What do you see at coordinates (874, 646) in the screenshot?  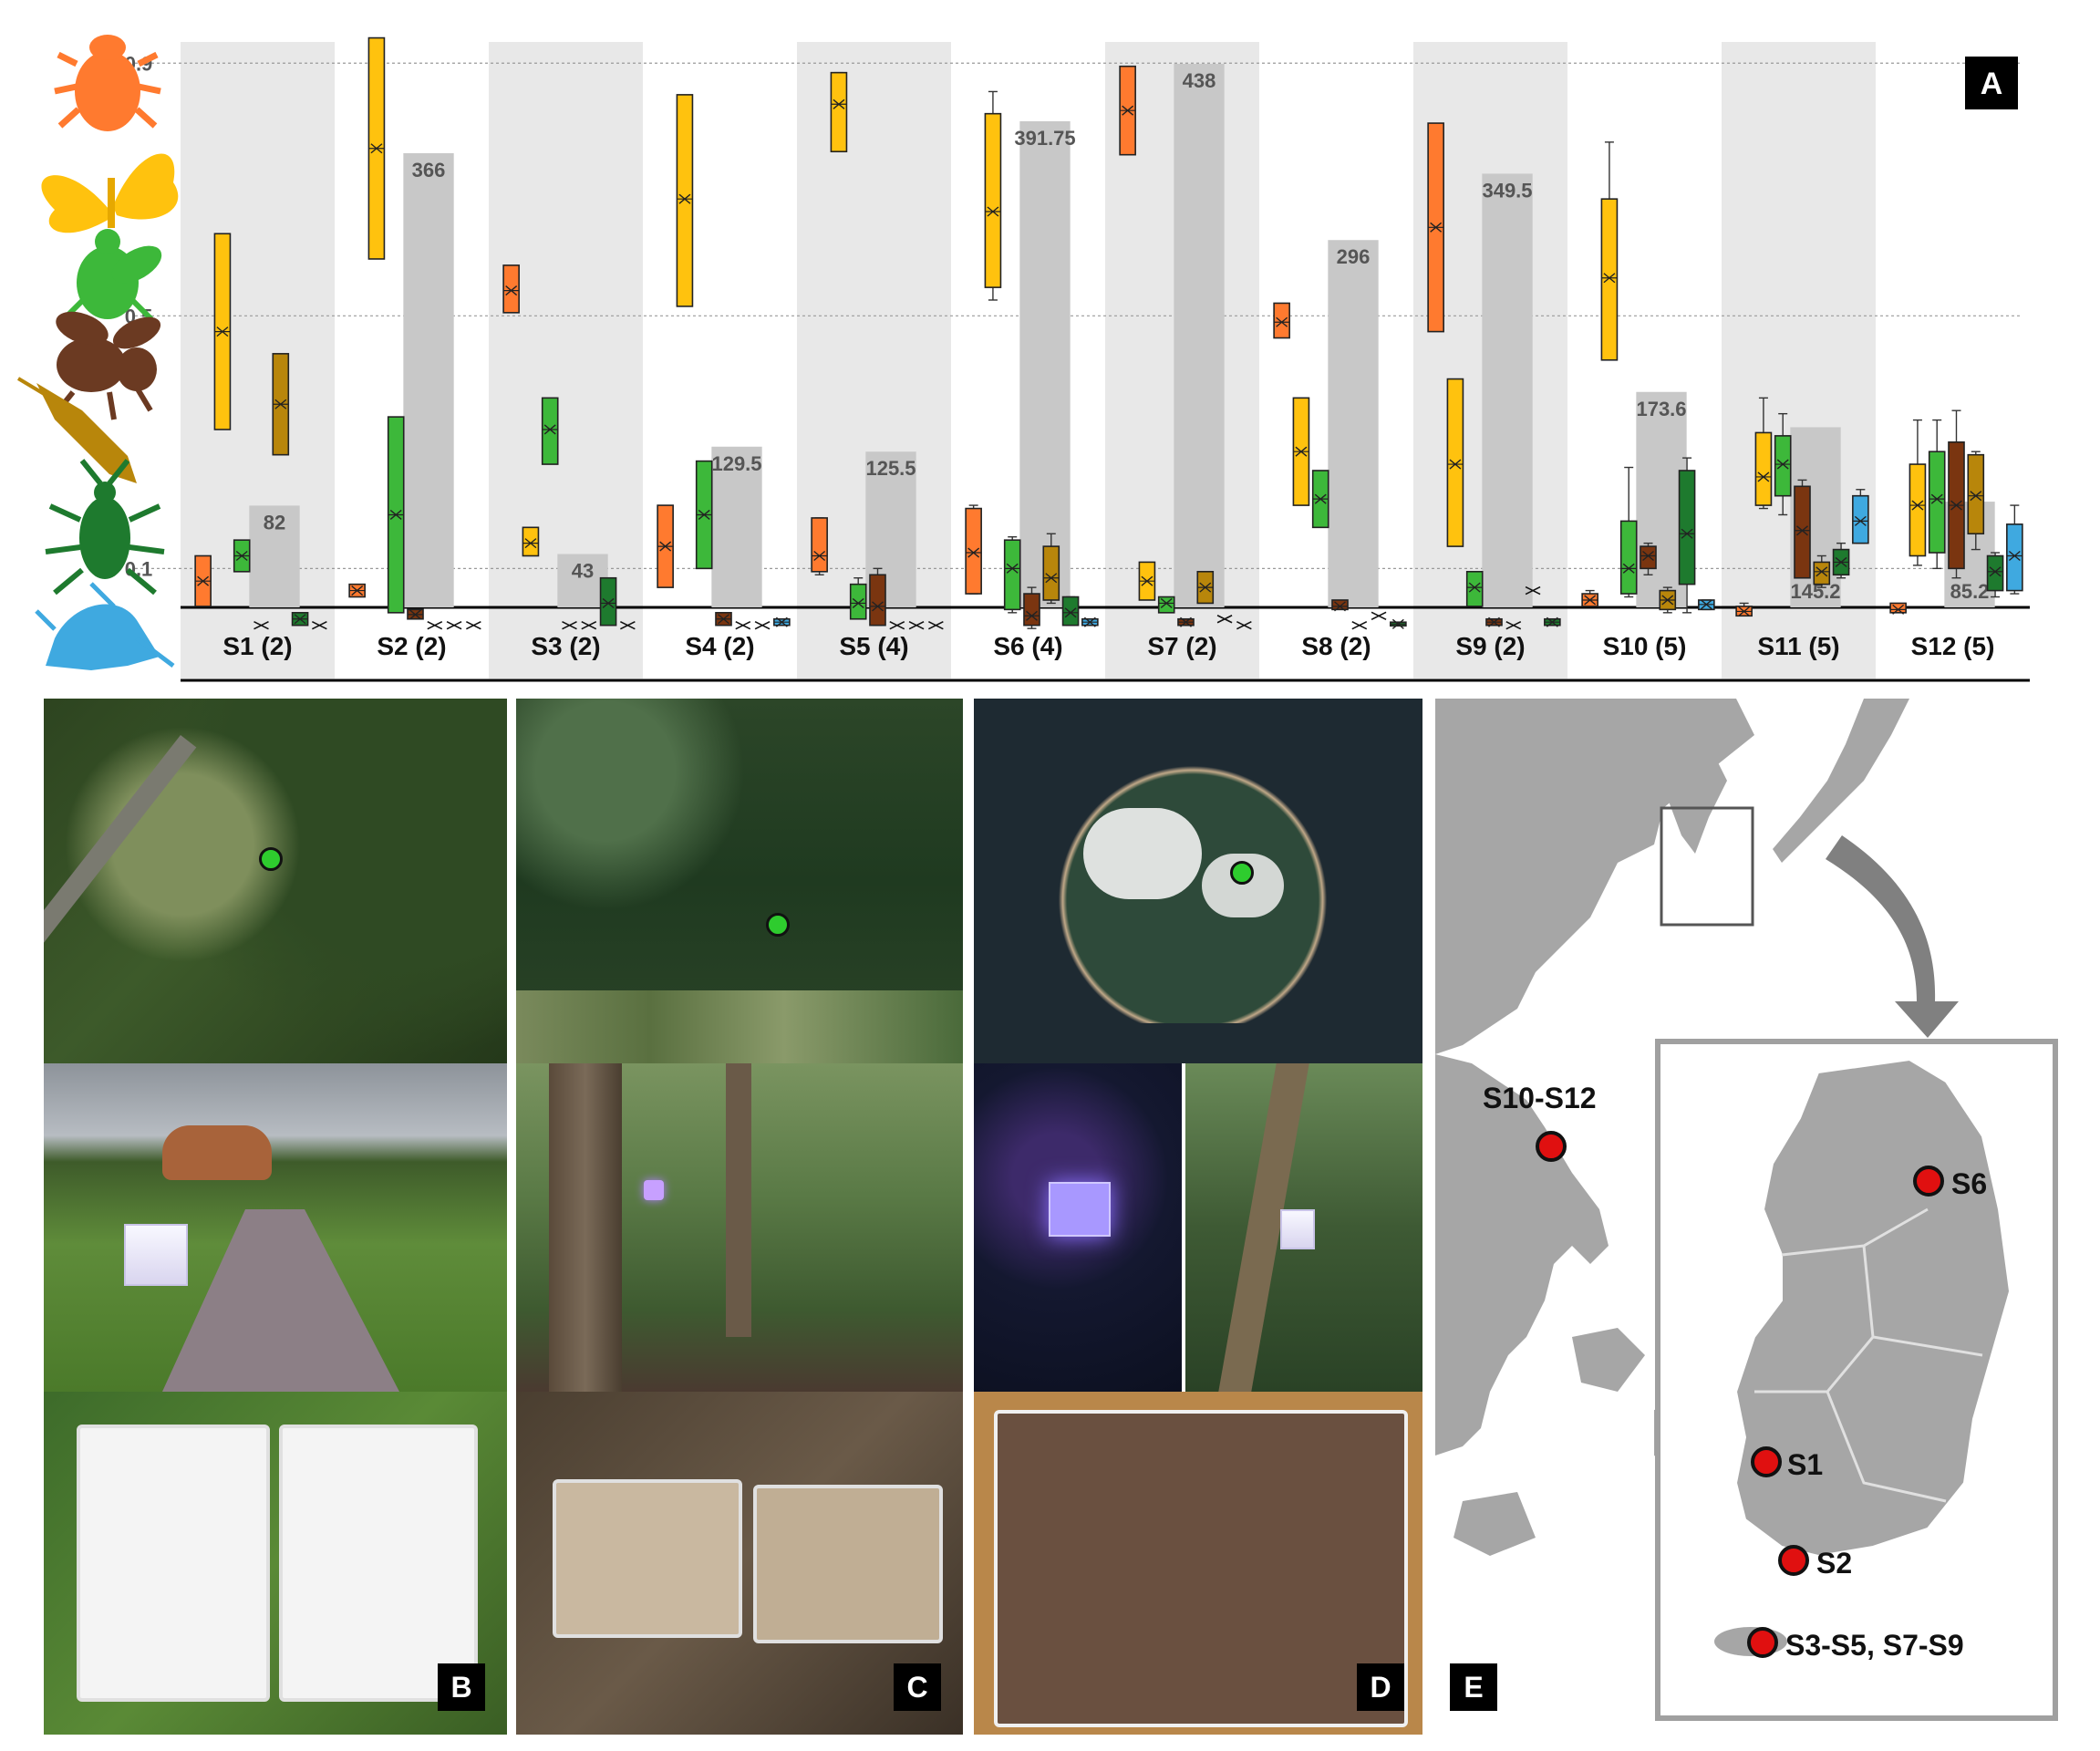 I see `site-label: S5 (4)` at bounding box center [874, 646].